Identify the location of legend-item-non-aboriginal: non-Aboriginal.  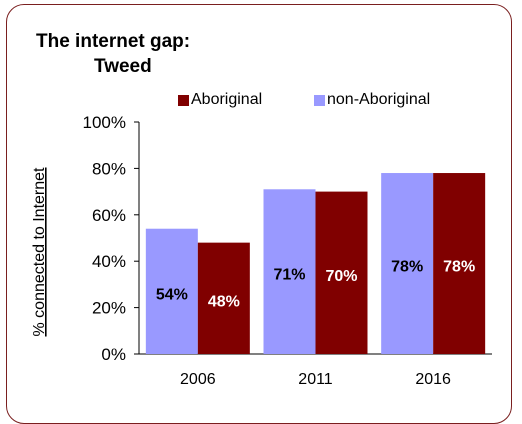
(372, 100).